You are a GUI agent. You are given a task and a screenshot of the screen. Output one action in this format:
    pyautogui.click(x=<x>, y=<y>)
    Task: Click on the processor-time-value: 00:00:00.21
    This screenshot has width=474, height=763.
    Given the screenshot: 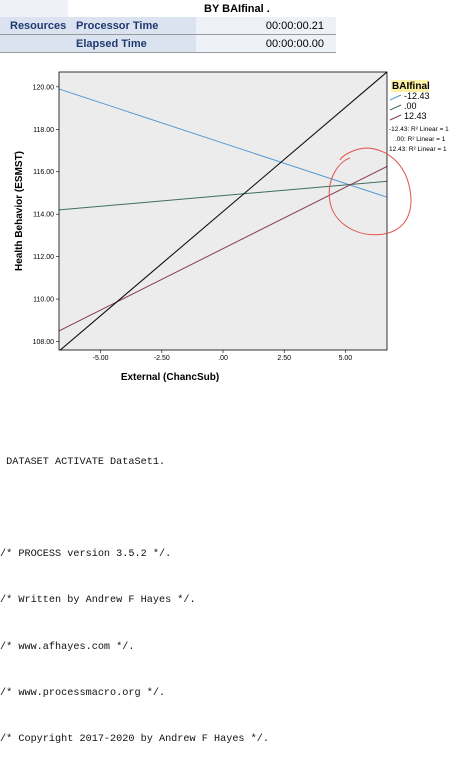 What is the action you would take?
    pyautogui.click(x=266, y=26)
    